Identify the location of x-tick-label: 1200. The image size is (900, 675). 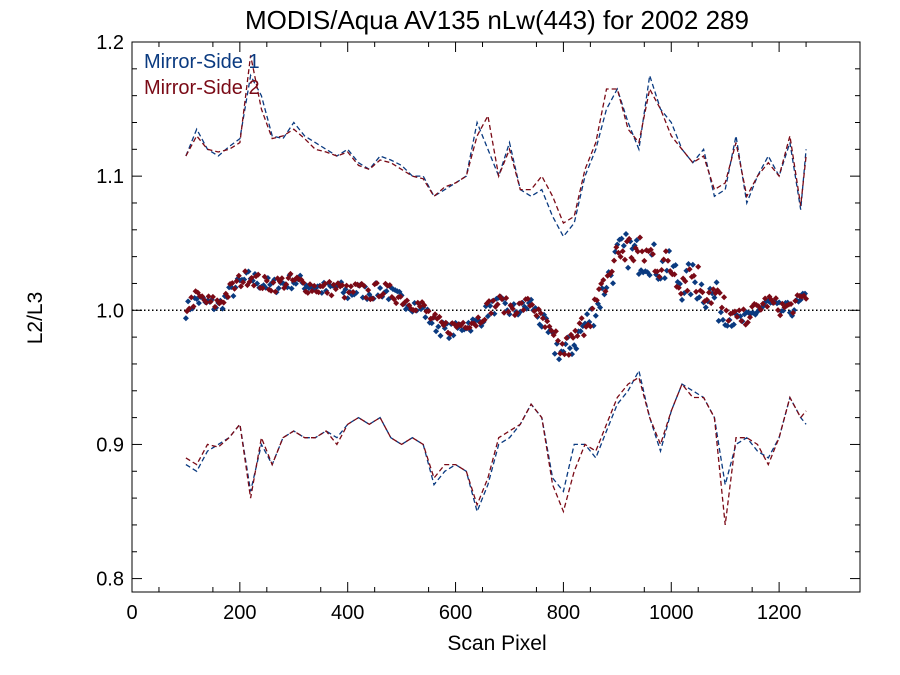
(779, 613).